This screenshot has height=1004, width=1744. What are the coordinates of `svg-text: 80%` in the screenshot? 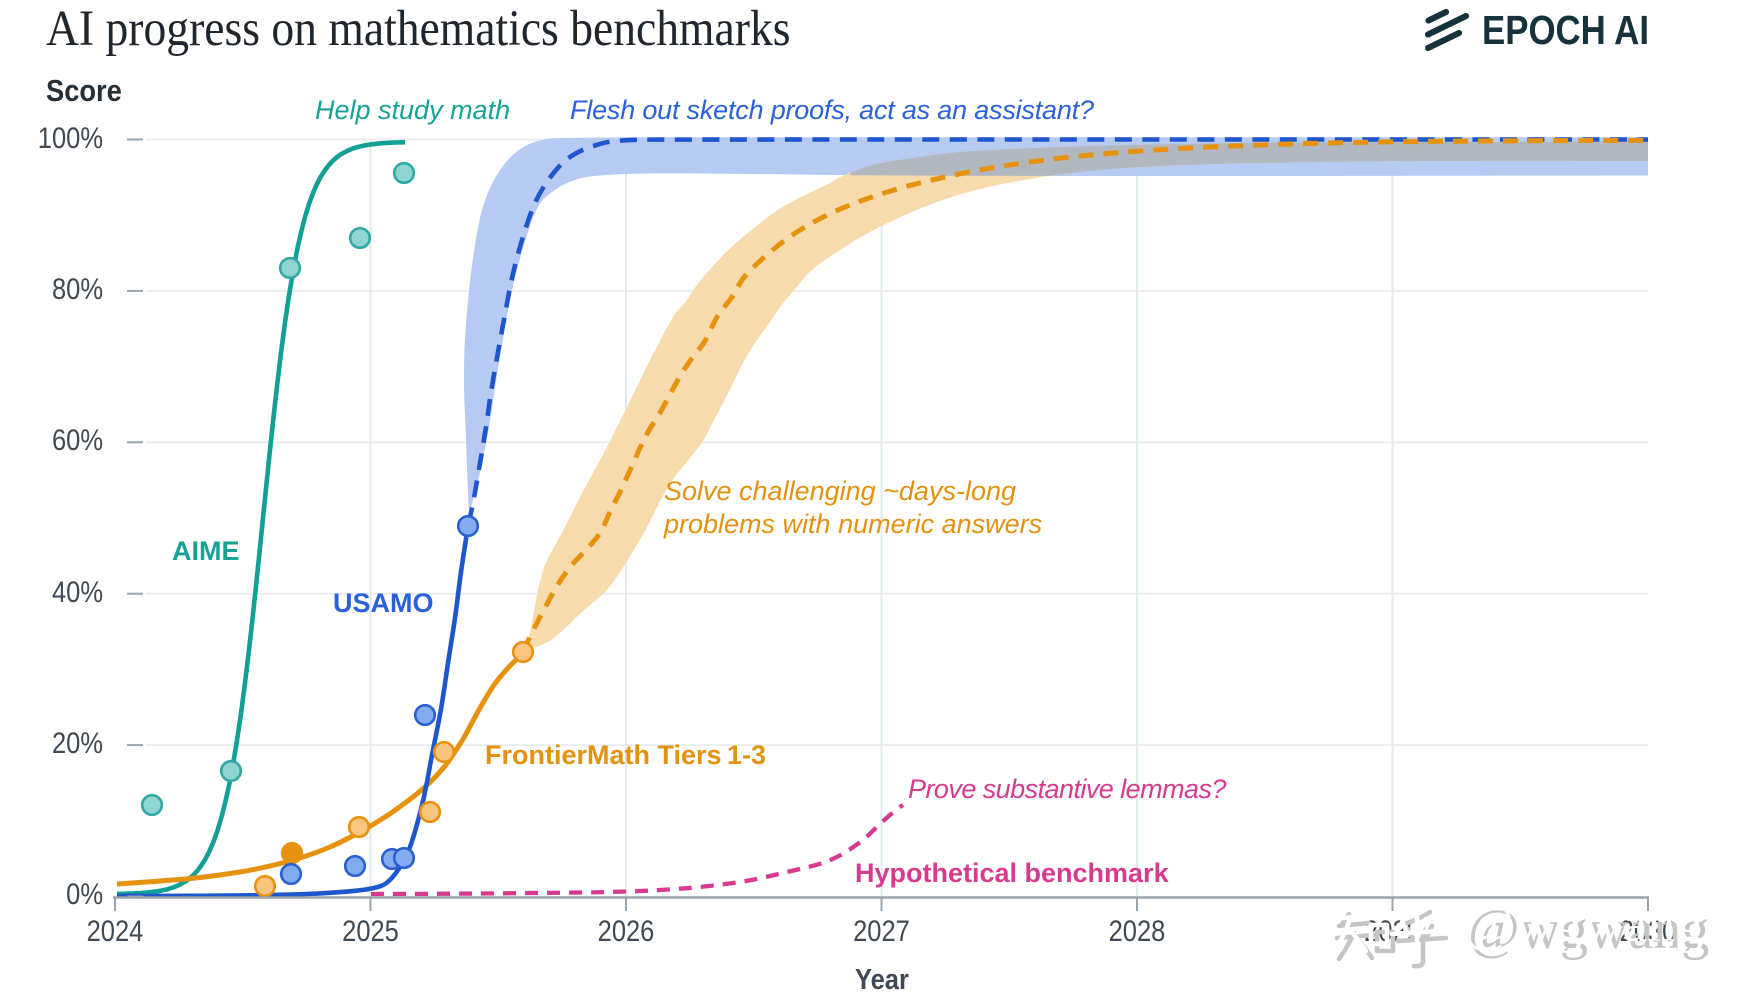 It's located at (77, 288).